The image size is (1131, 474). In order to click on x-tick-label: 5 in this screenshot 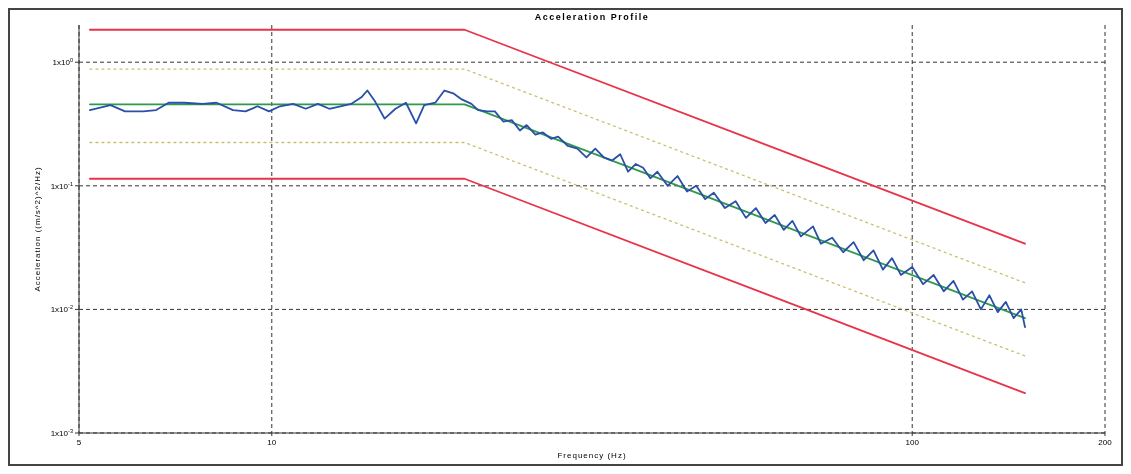, I will do `click(79, 442)`.